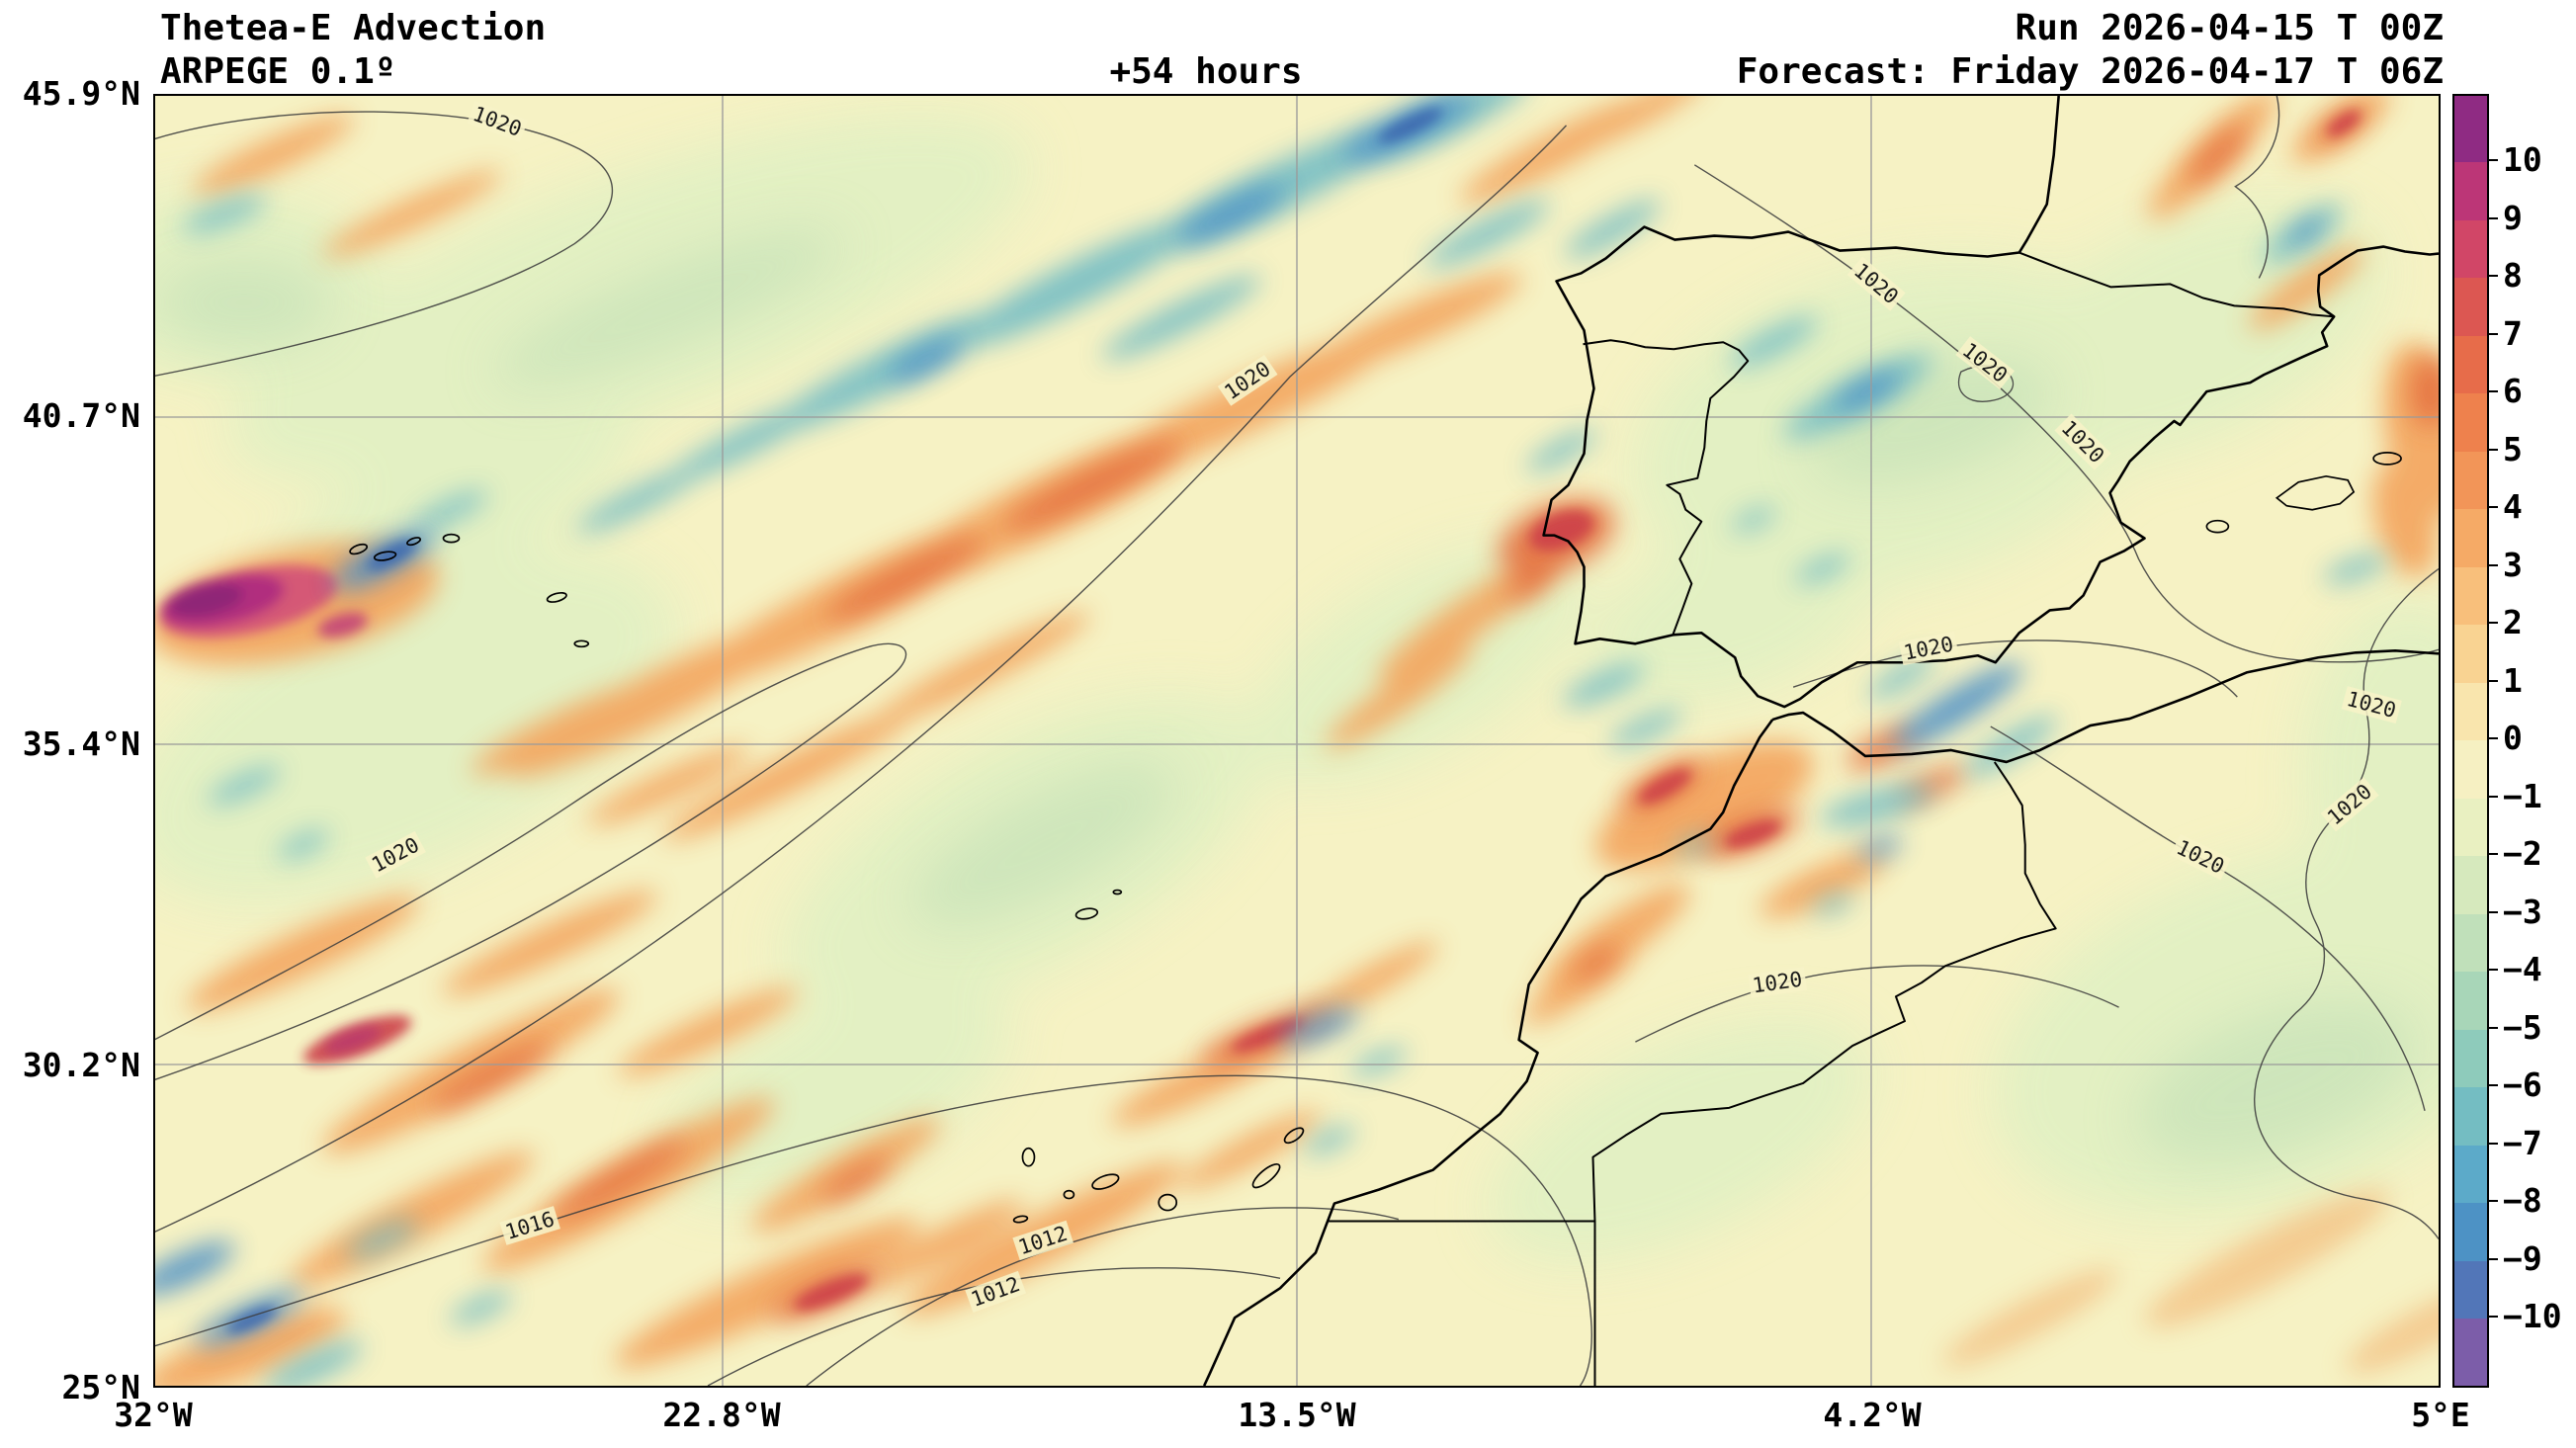  I want to click on lat-tick-label: 35.4°N, so click(81, 743).